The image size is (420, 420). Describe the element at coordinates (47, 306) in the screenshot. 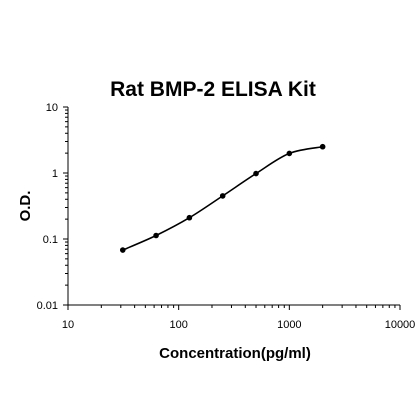

I see `y-tick-label: 0.01` at that location.